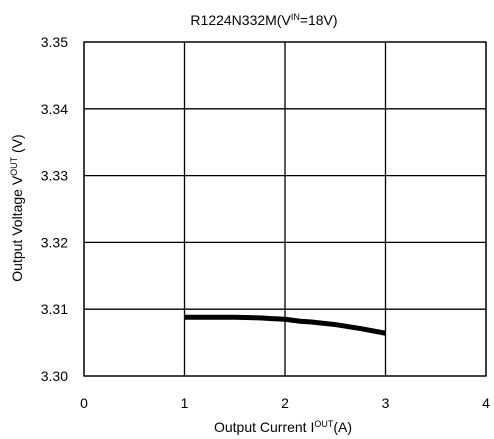 Image resolution: width=494 pixels, height=439 pixels. Describe the element at coordinates (17, 207) in the screenshot. I see `y-axis-label: Output Voltage VOUT (V)` at that location.